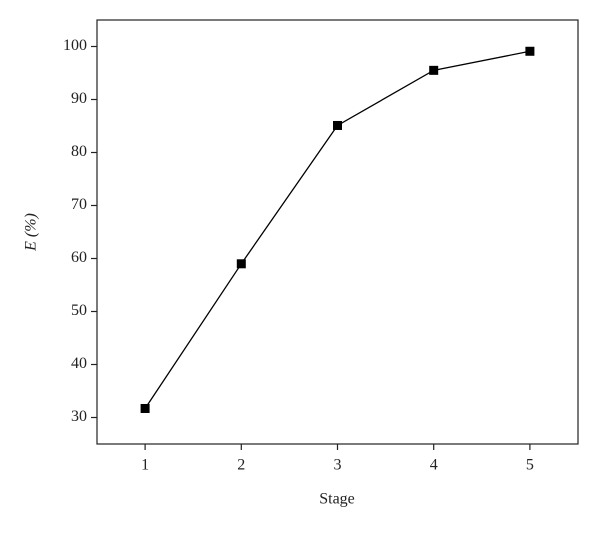 Image resolution: width=600 pixels, height=533 pixels. Describe the element at coordinates (241, 465) in the screenshot. I see `x-tick-label: 2` at that location.